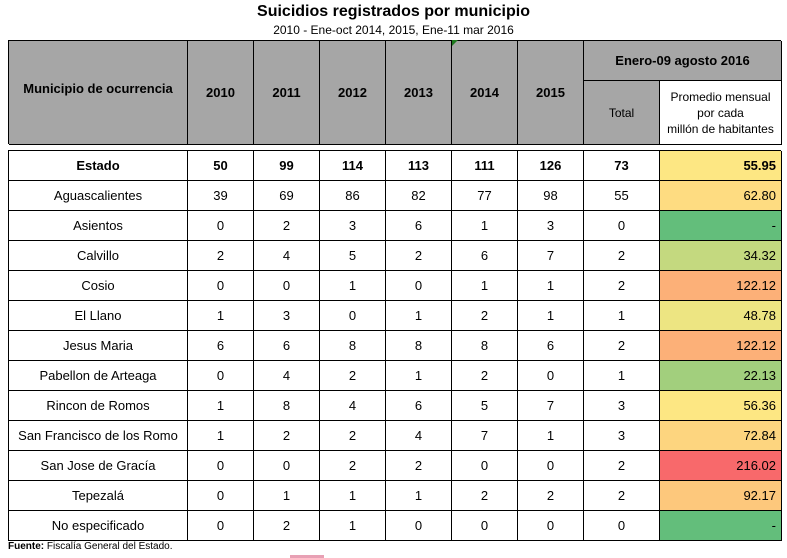 This screenshot has width=787, height=558. What do you see at coordinates (98, 526) in the screenshot?
I see `row-municipio: No especificado` at bounding box center [98, 526].